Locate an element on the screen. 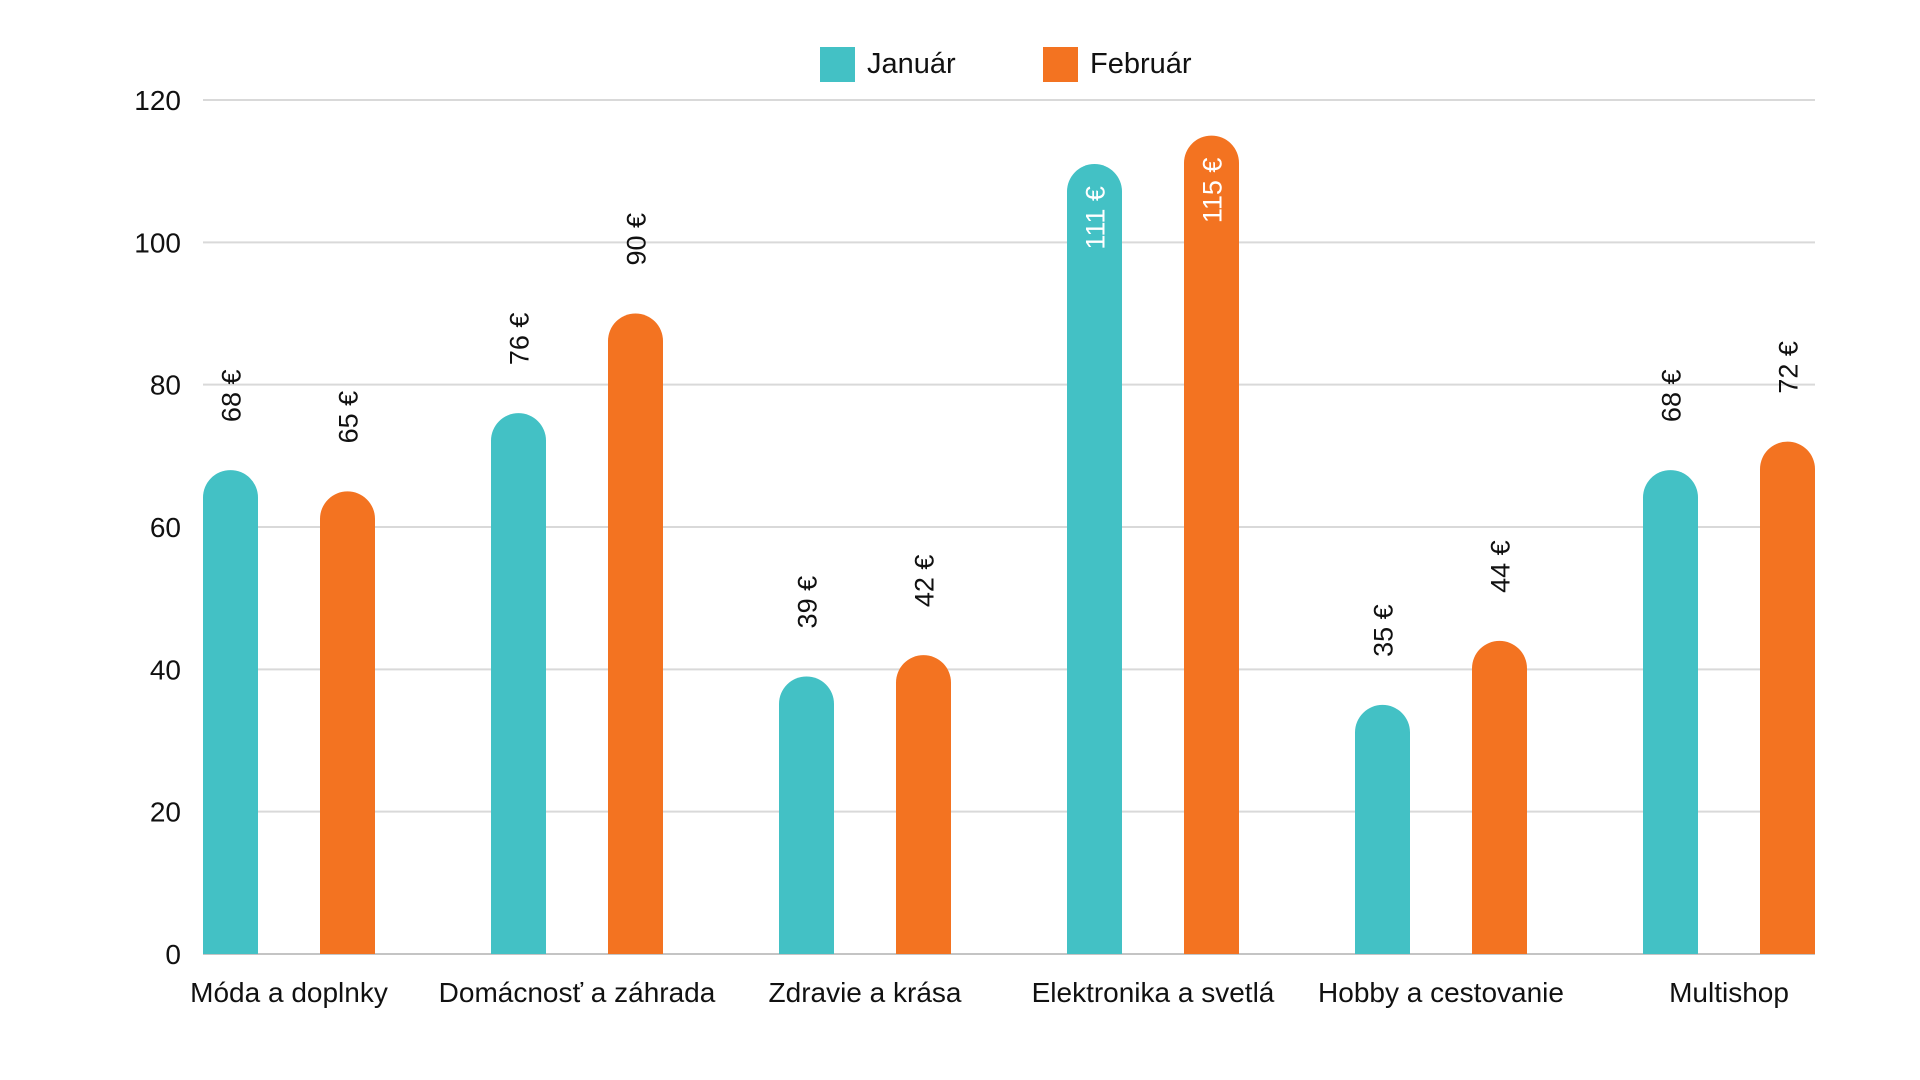  legend-swatch-februar is located at coordinates (1060, 64).